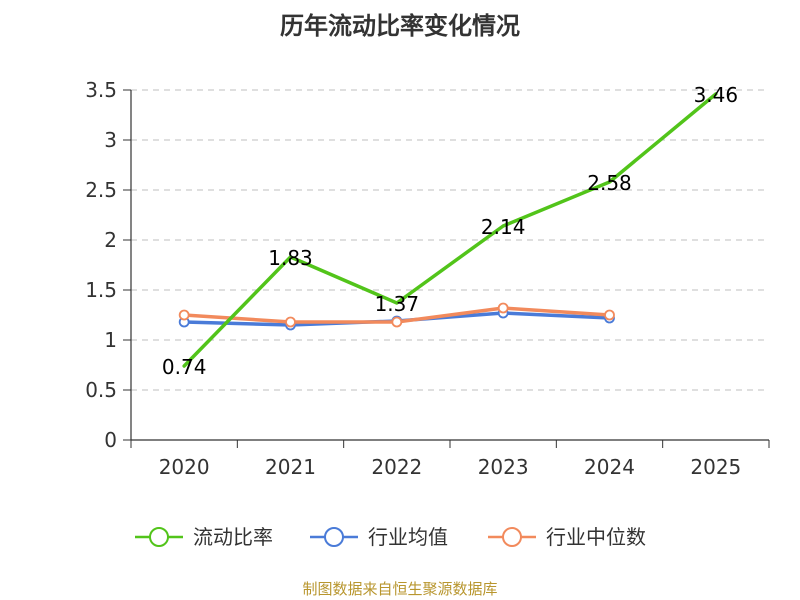  I want to click on legend: 流动比率 行业均值 行业中位数, so click(390, 537).